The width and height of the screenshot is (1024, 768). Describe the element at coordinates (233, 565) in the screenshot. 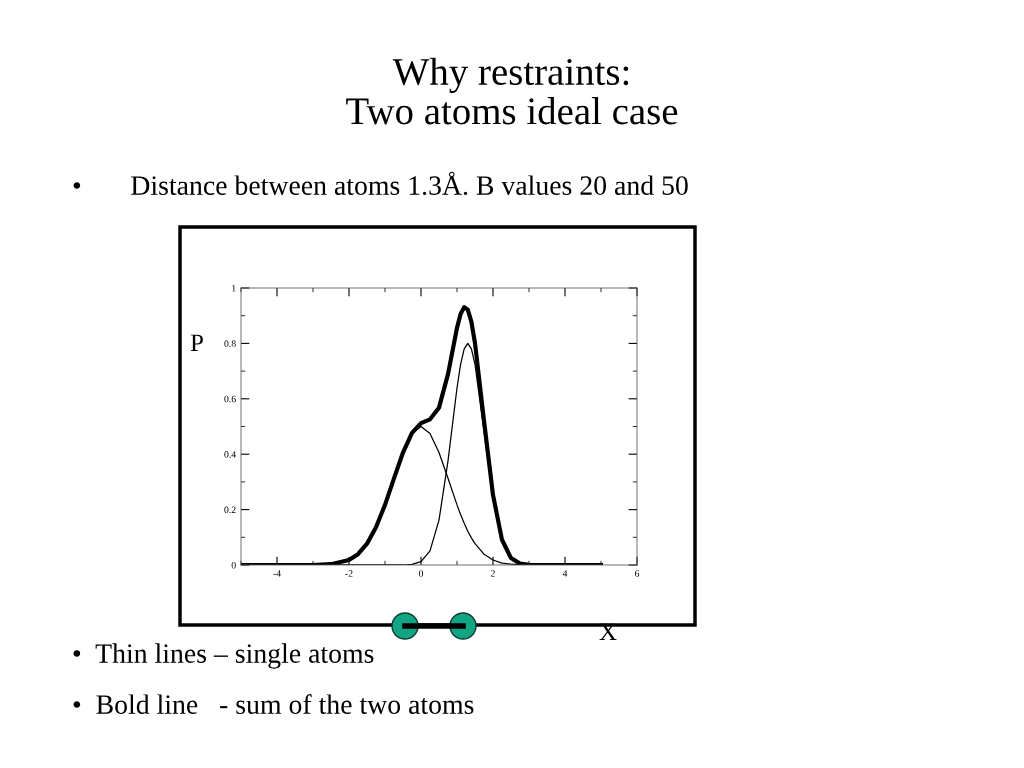

I see `y-tick-label: 0` at that location.